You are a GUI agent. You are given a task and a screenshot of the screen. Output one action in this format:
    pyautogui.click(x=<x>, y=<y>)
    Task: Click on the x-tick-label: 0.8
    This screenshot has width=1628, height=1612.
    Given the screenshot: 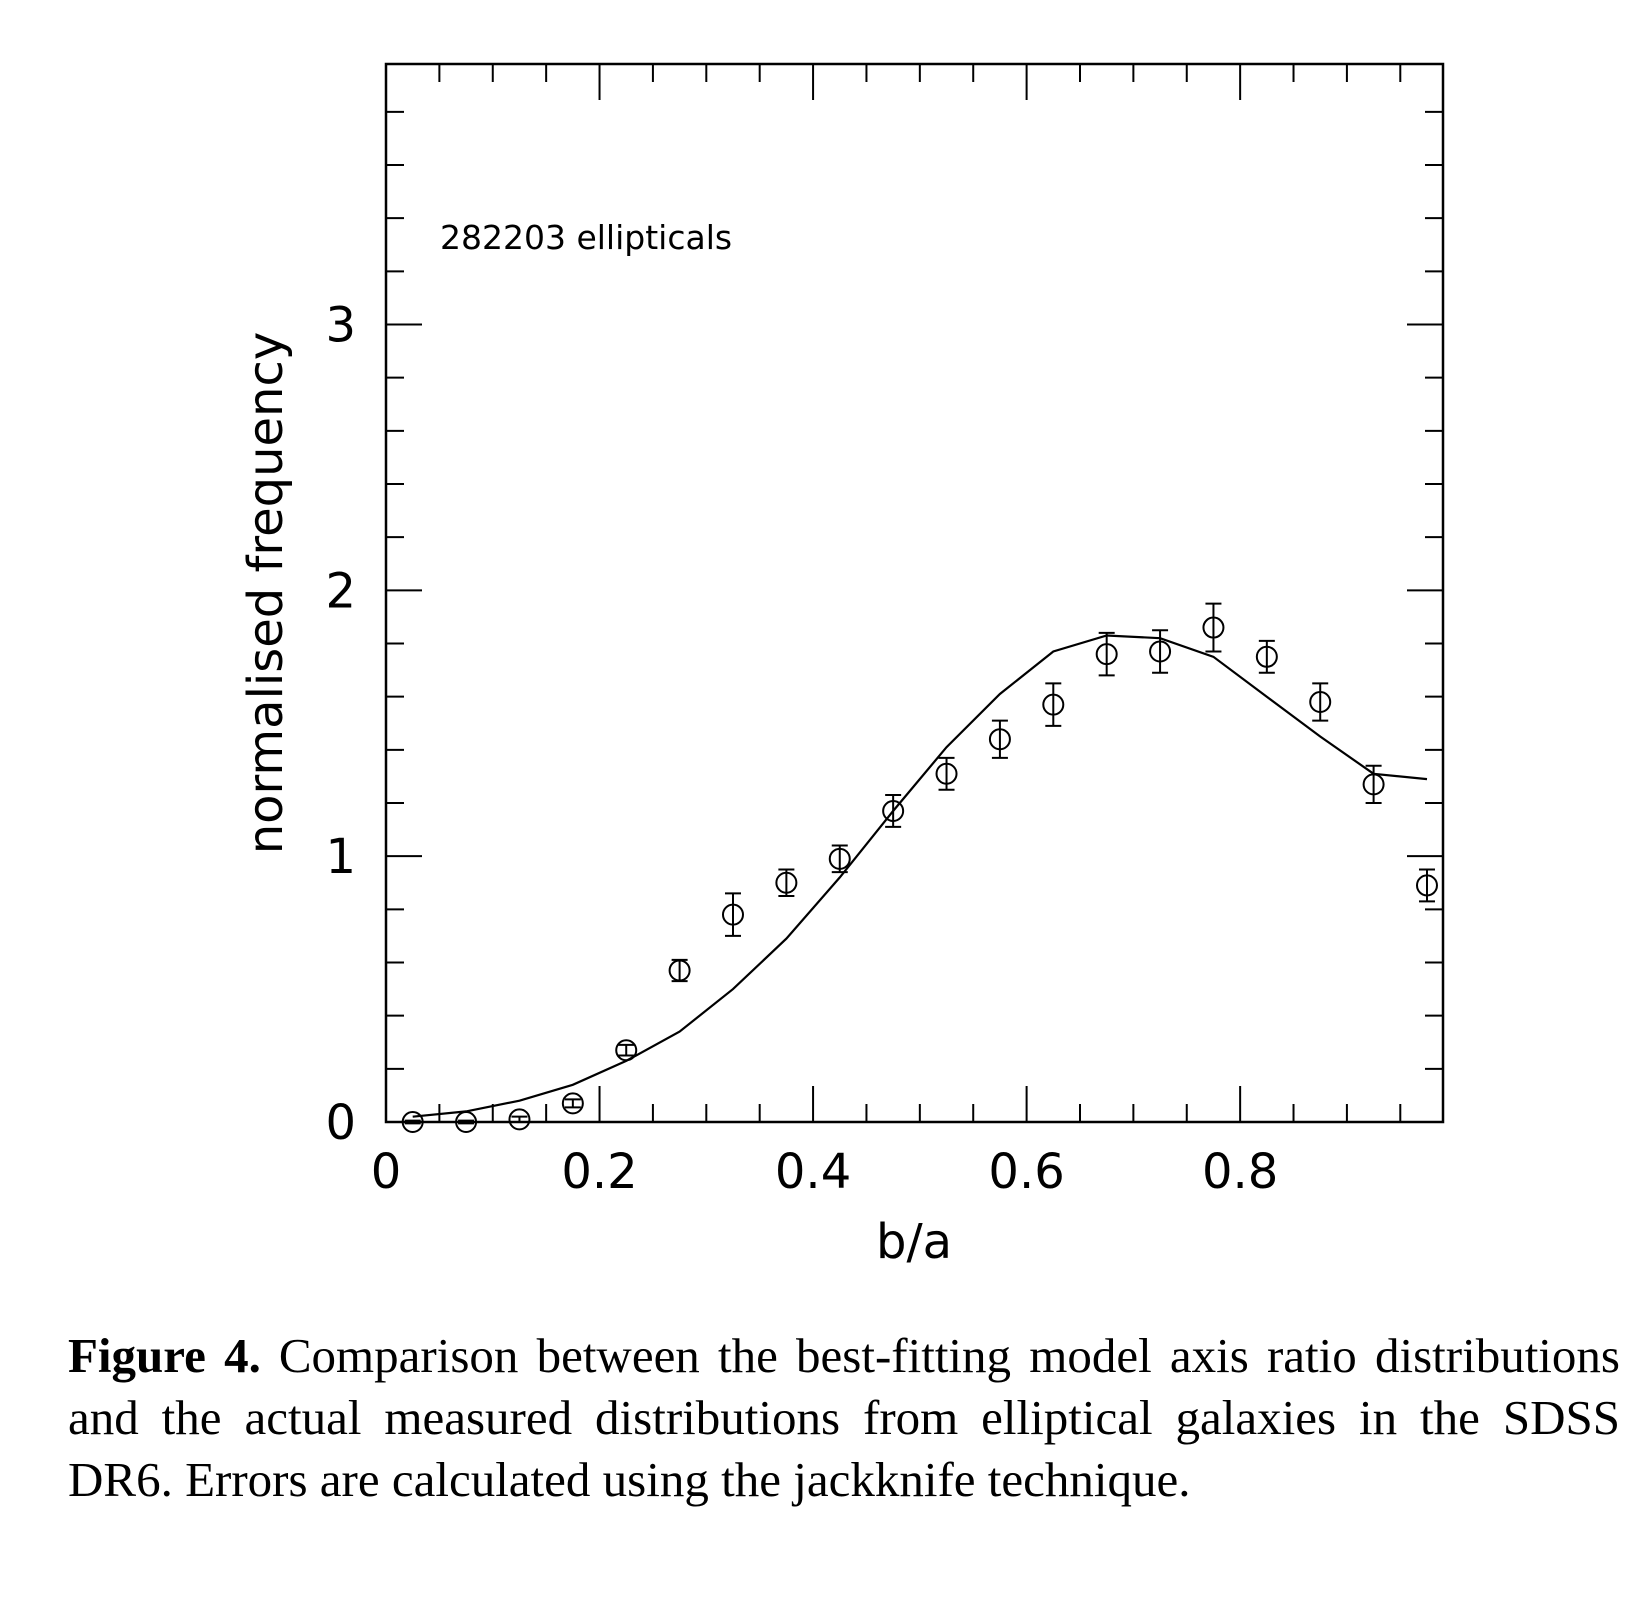 What is the action you would take?
    pyautogui.click(x=1240, y=1172)
    